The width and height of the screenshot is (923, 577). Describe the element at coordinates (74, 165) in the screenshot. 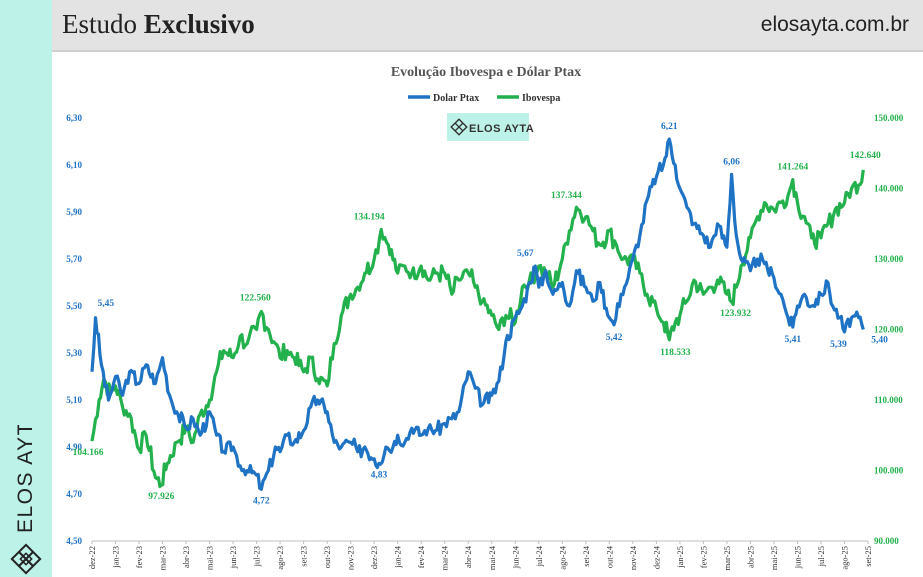

I see `y-left-tick-label: 6,10` at that location.